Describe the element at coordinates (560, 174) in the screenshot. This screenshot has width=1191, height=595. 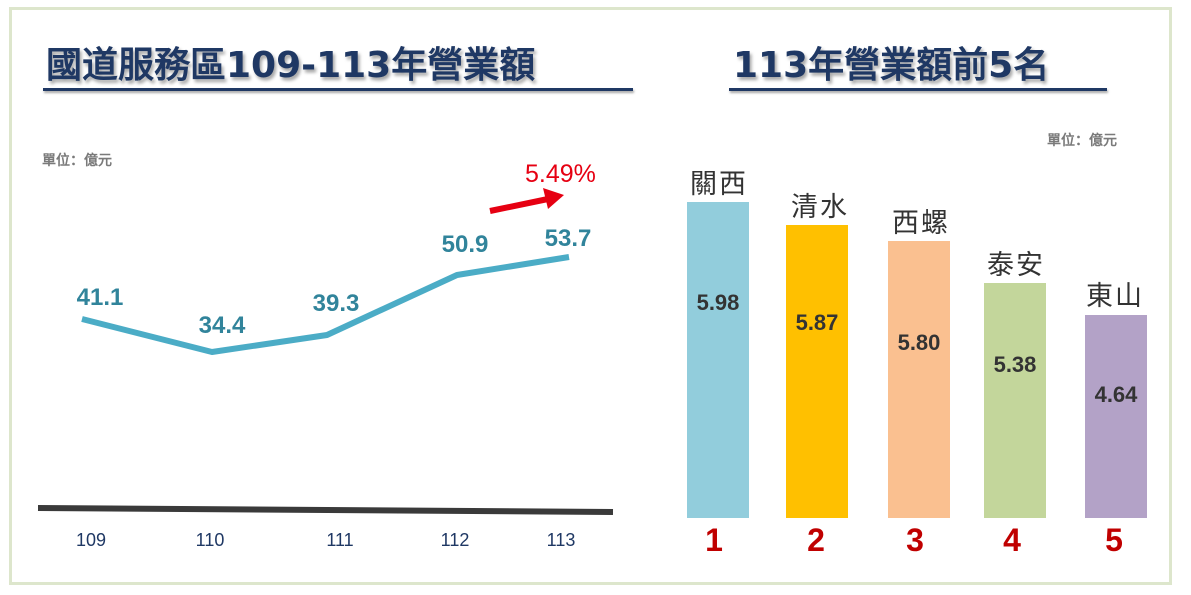
I see `growth-rate-label: 5.49%` at that location.